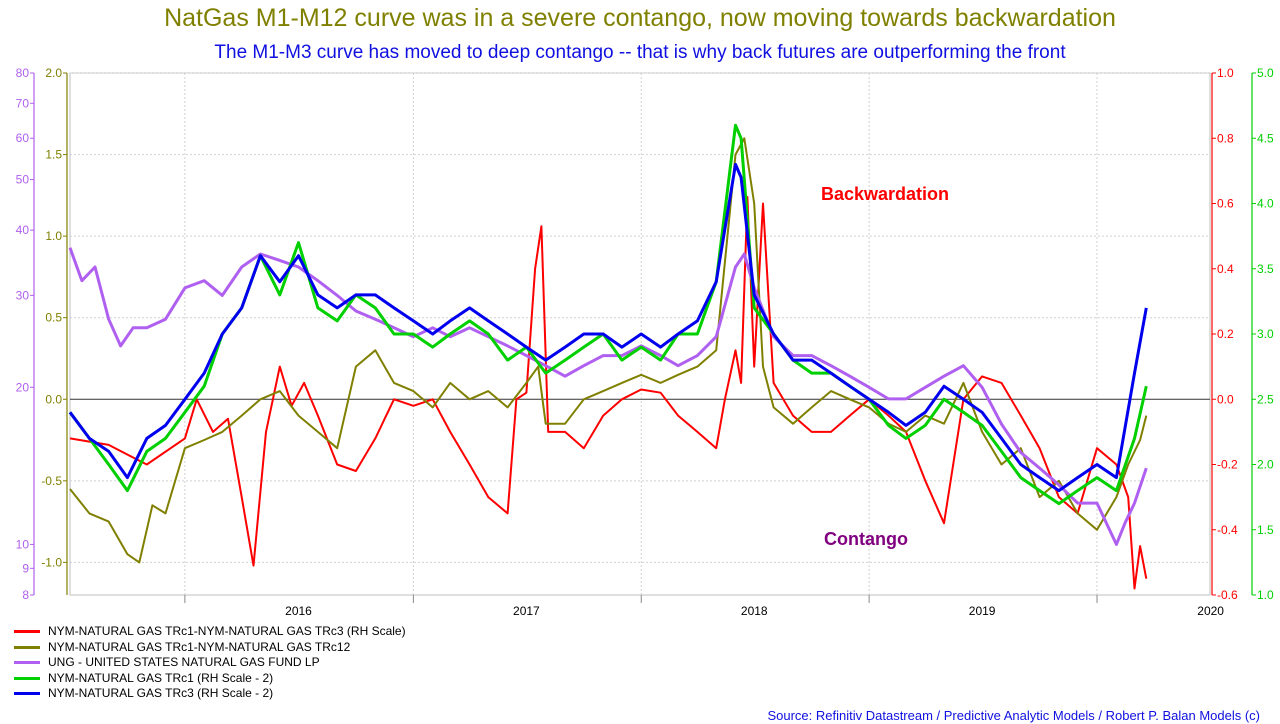 The height and width of the screenshot is (724, 1280). What do you see at coordinates (23, 295) in the screenshot?
I see `far_left-tick-label: 30` at bounding box center [23, 295].